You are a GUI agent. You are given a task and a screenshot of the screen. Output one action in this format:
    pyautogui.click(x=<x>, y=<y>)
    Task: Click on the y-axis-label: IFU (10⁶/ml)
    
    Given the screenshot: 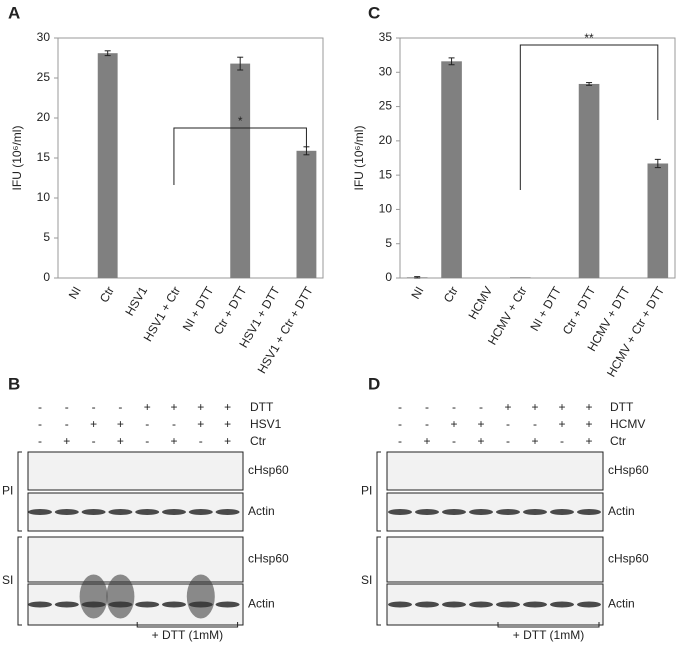 What is the action you would take?
    pyautogui.click(x=359, y=158)
    